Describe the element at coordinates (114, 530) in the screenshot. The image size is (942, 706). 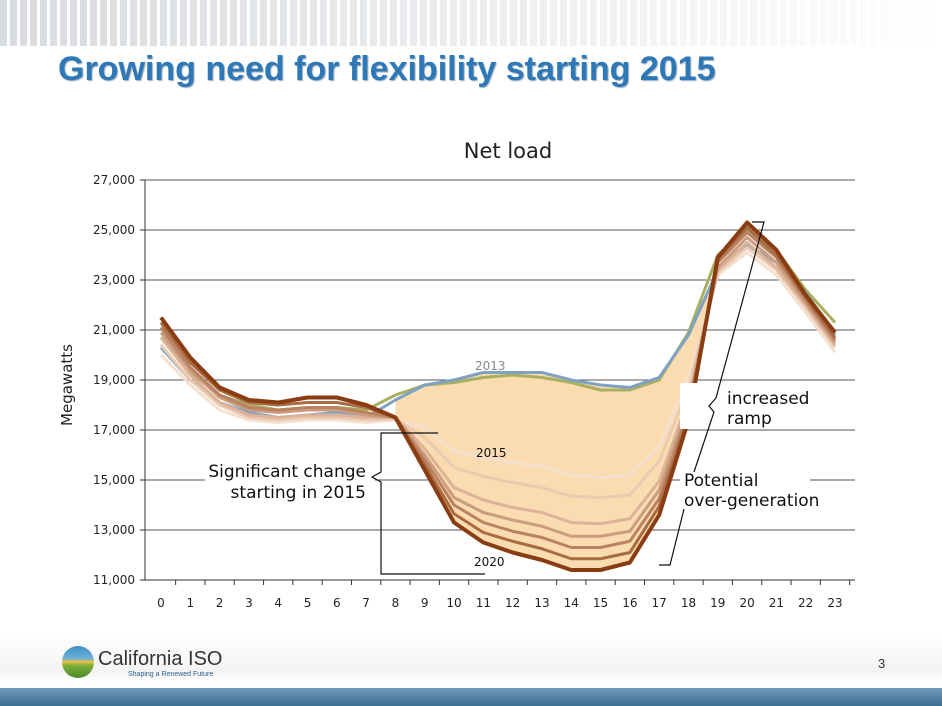
I see `y-tick-label: 13,000` at that location.